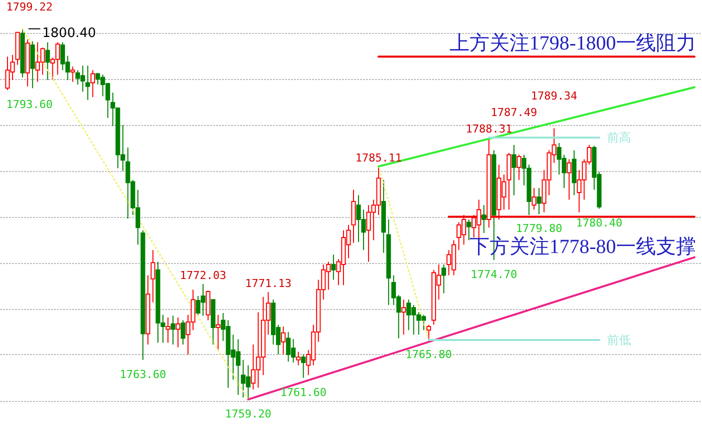 This screenshot has height=439, width=702. Describe the element at coordinates (539, 229) in the screenshot. I see `annotation: 1779.80` at that location.